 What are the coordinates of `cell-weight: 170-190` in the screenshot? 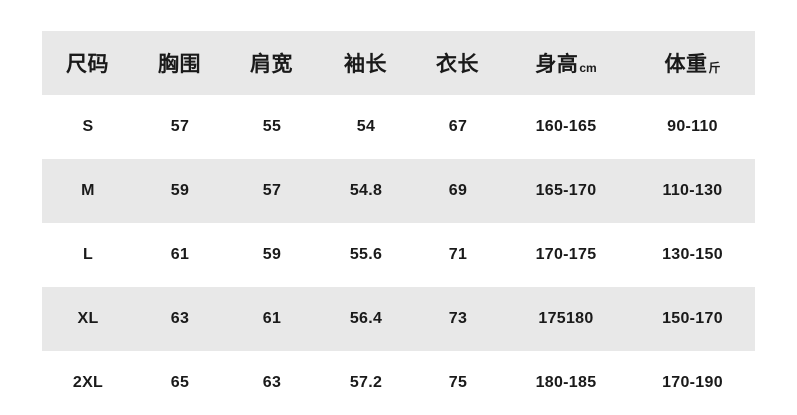 It's located at (692, 383).